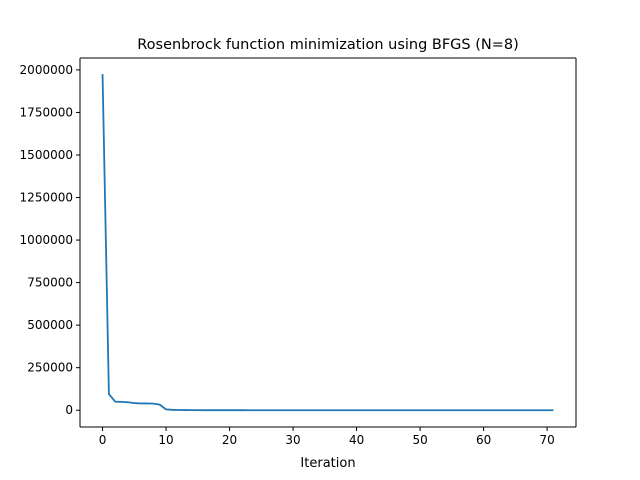 Image resolution: width=640 pixels, height=480 pixels. I want to click on x-tick-label: 30, so click(292, 440).